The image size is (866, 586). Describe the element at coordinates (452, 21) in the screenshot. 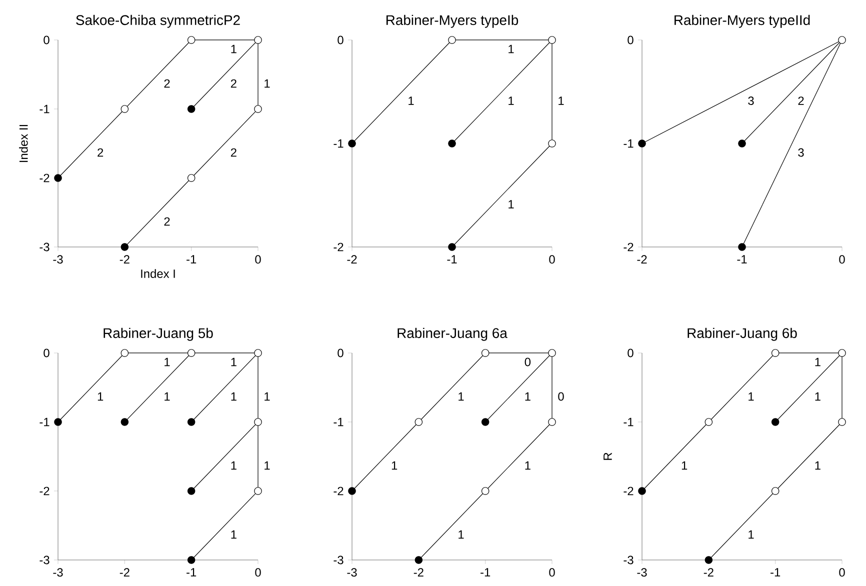

I see `chart-title: Rabiner-Myers typeIb` at that location.